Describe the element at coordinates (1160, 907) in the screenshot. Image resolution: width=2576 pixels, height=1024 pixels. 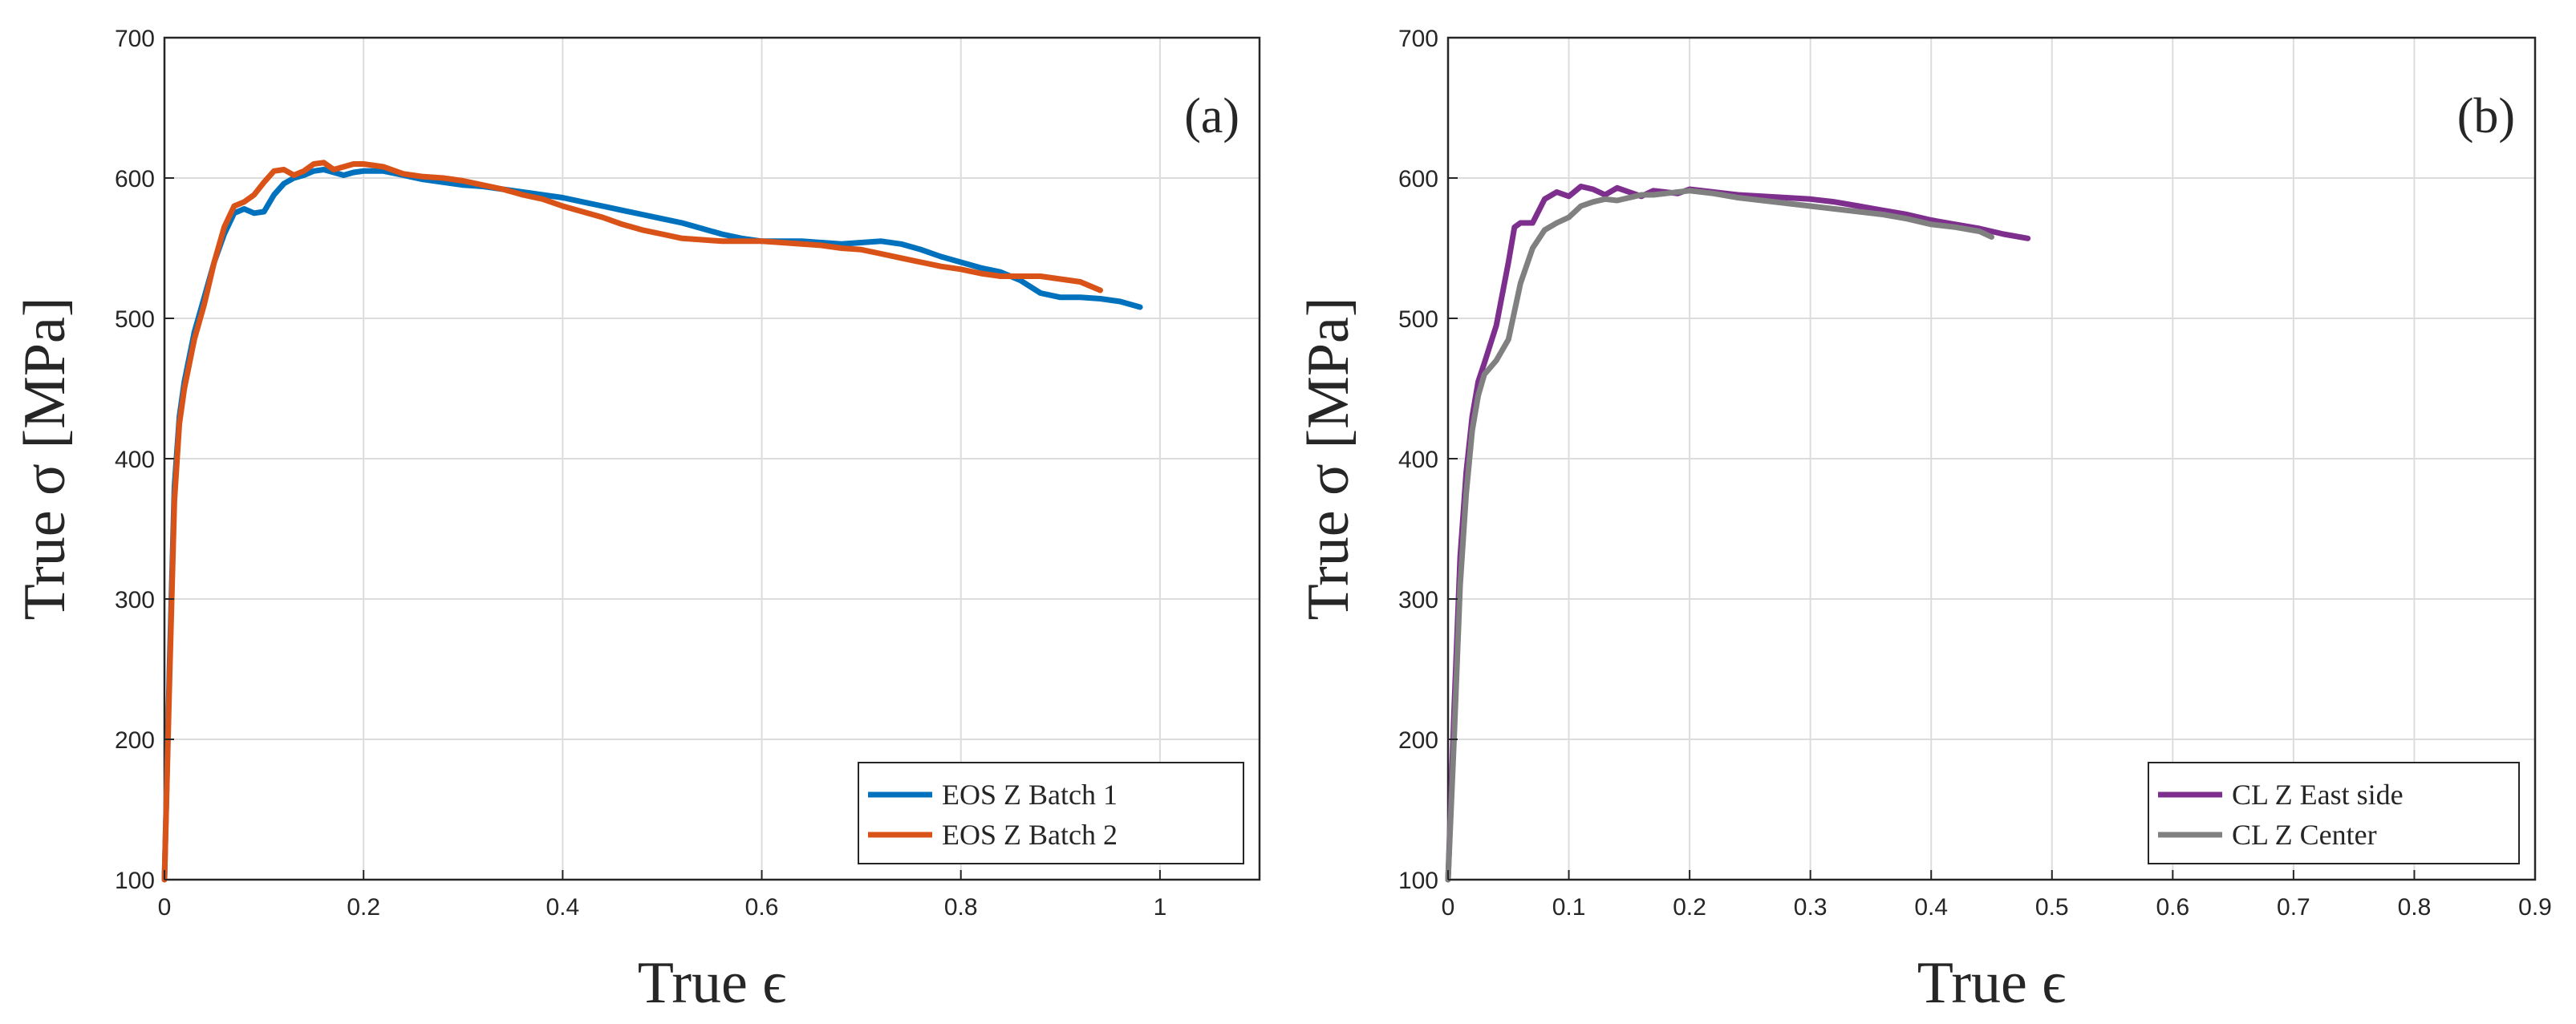
I see `x-tick-label: 1` at that location.